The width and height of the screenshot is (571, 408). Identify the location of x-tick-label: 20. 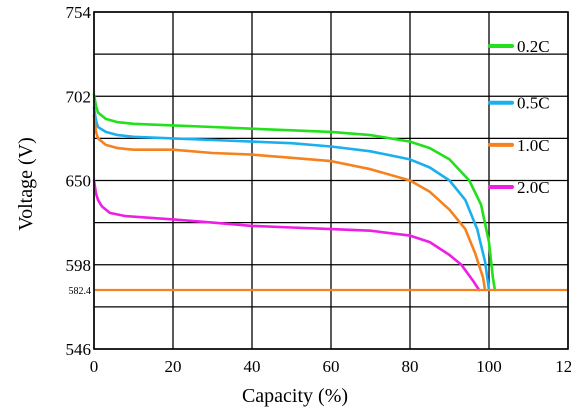
(173, 366).